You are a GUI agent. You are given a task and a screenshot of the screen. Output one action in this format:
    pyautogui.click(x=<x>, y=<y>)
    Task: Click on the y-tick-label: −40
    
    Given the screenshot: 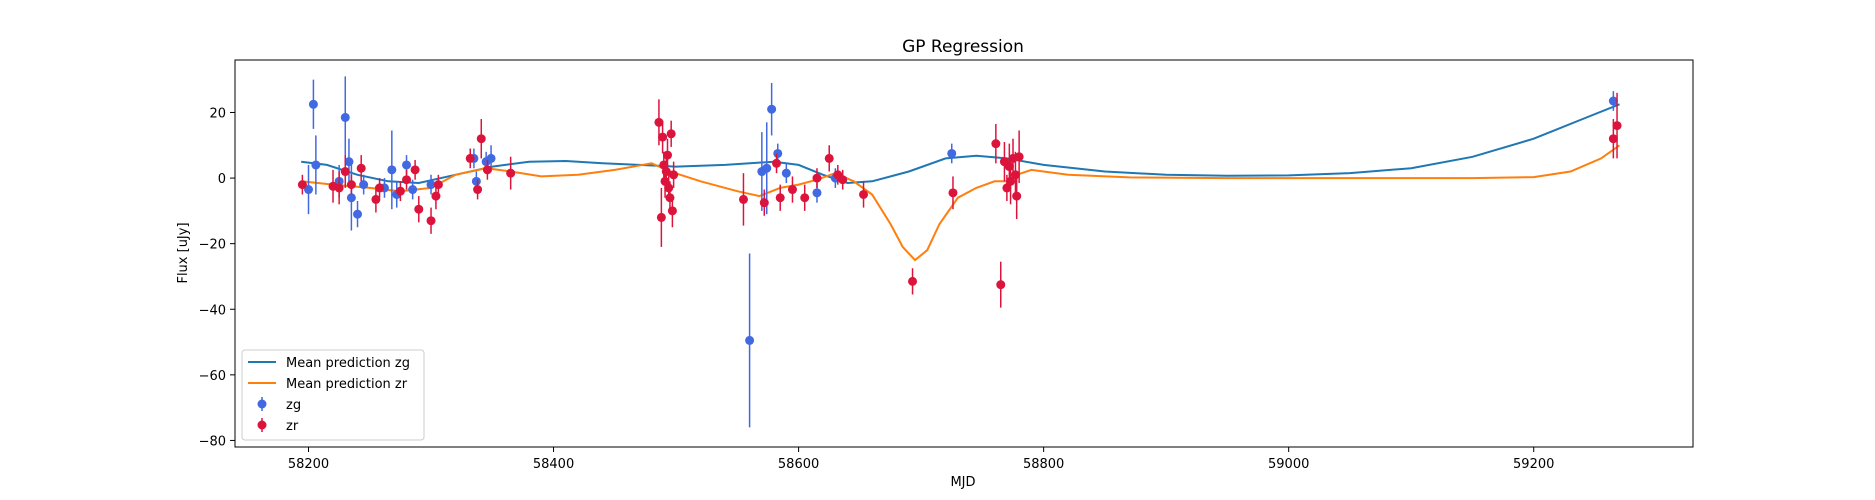 What is the action you would take?
    pyautogui.click(x=212, y=310)
    